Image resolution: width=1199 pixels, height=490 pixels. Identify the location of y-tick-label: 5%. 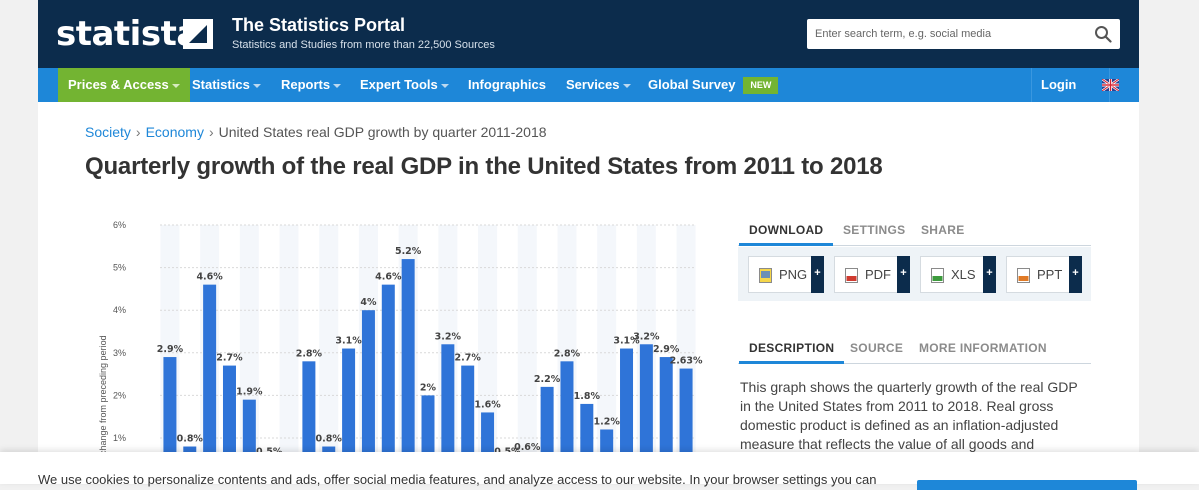
(119, 268).